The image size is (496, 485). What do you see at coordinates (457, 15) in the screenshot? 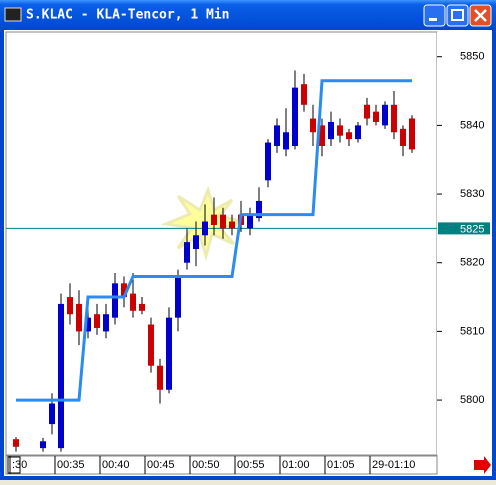
I see `maximize-button` at bounding box center [457, 15].